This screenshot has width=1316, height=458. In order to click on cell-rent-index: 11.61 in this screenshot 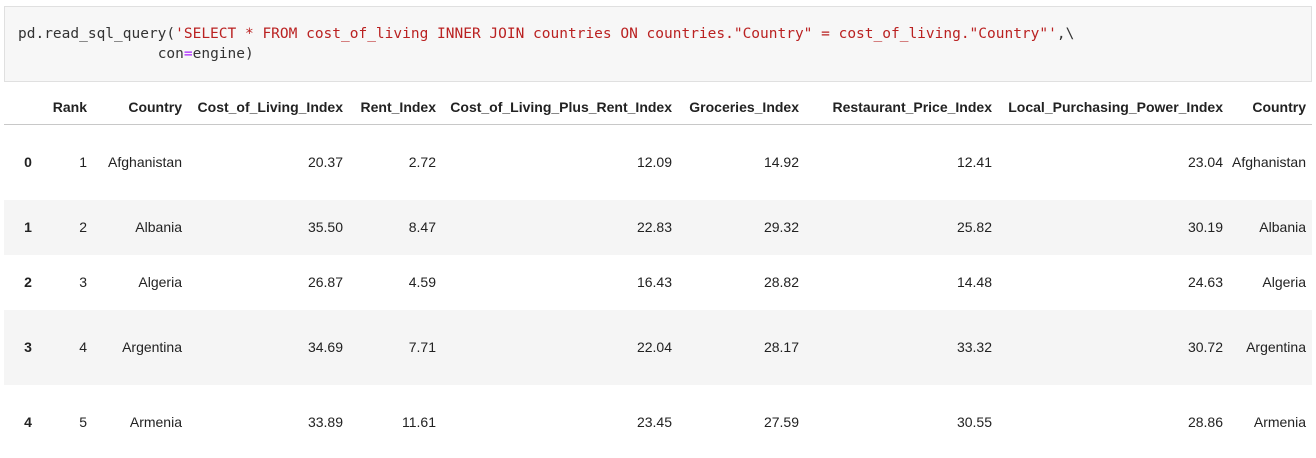, I will do `click(419, 422)`.